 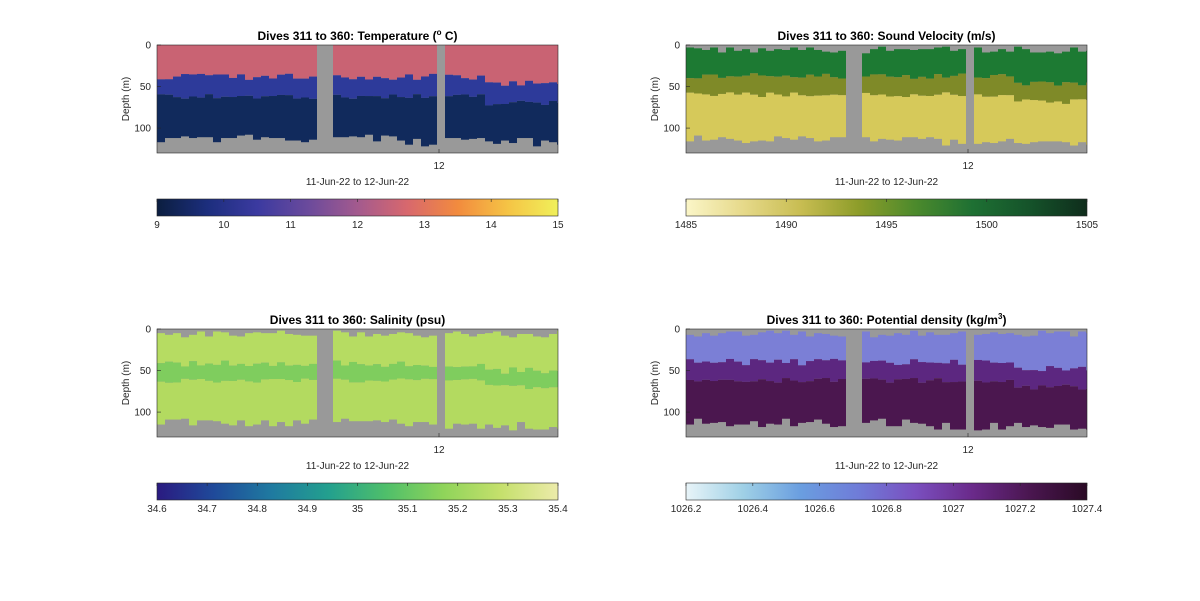 What do you see at coordinates (886, 509) in the screenshot?
I see `colorbar-tick-label: 1026.8` at bounding box center [886, 509].